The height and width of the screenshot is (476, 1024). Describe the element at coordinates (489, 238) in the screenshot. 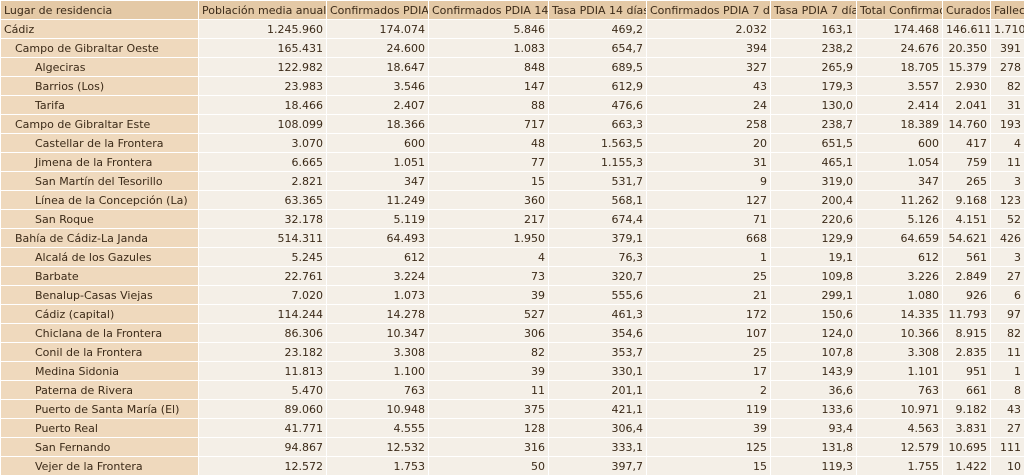

I see `cell-confirmados-14: 1.950` at that location.